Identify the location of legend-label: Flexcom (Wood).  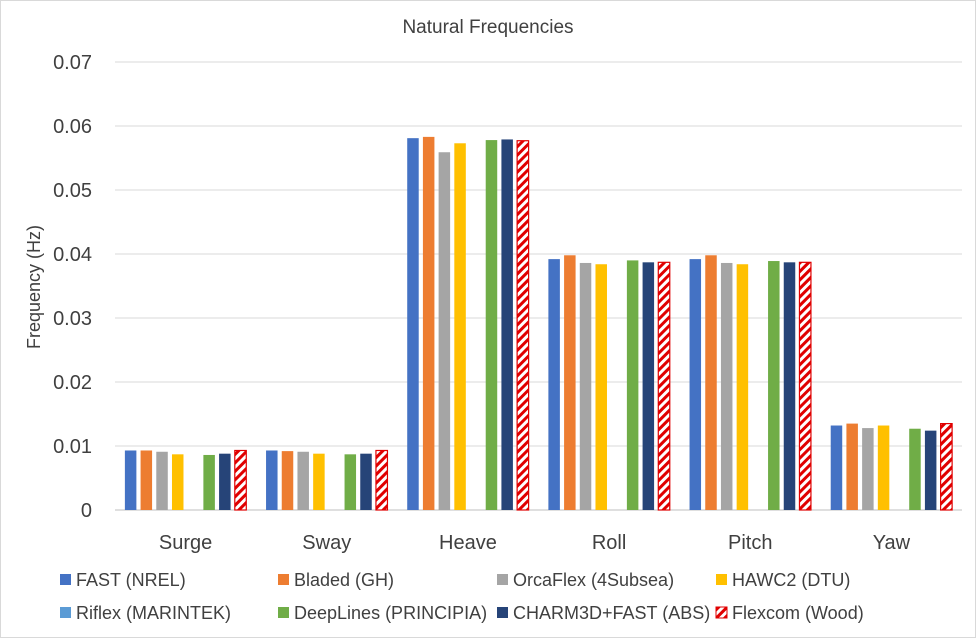
(798, 613).